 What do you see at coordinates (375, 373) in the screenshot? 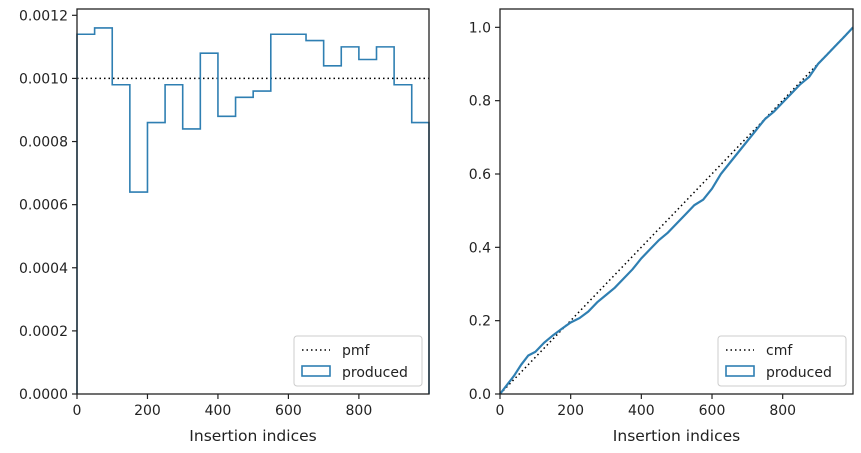
I see `pmf-legend-label-produced: produced` at bounding box center [375, 373].